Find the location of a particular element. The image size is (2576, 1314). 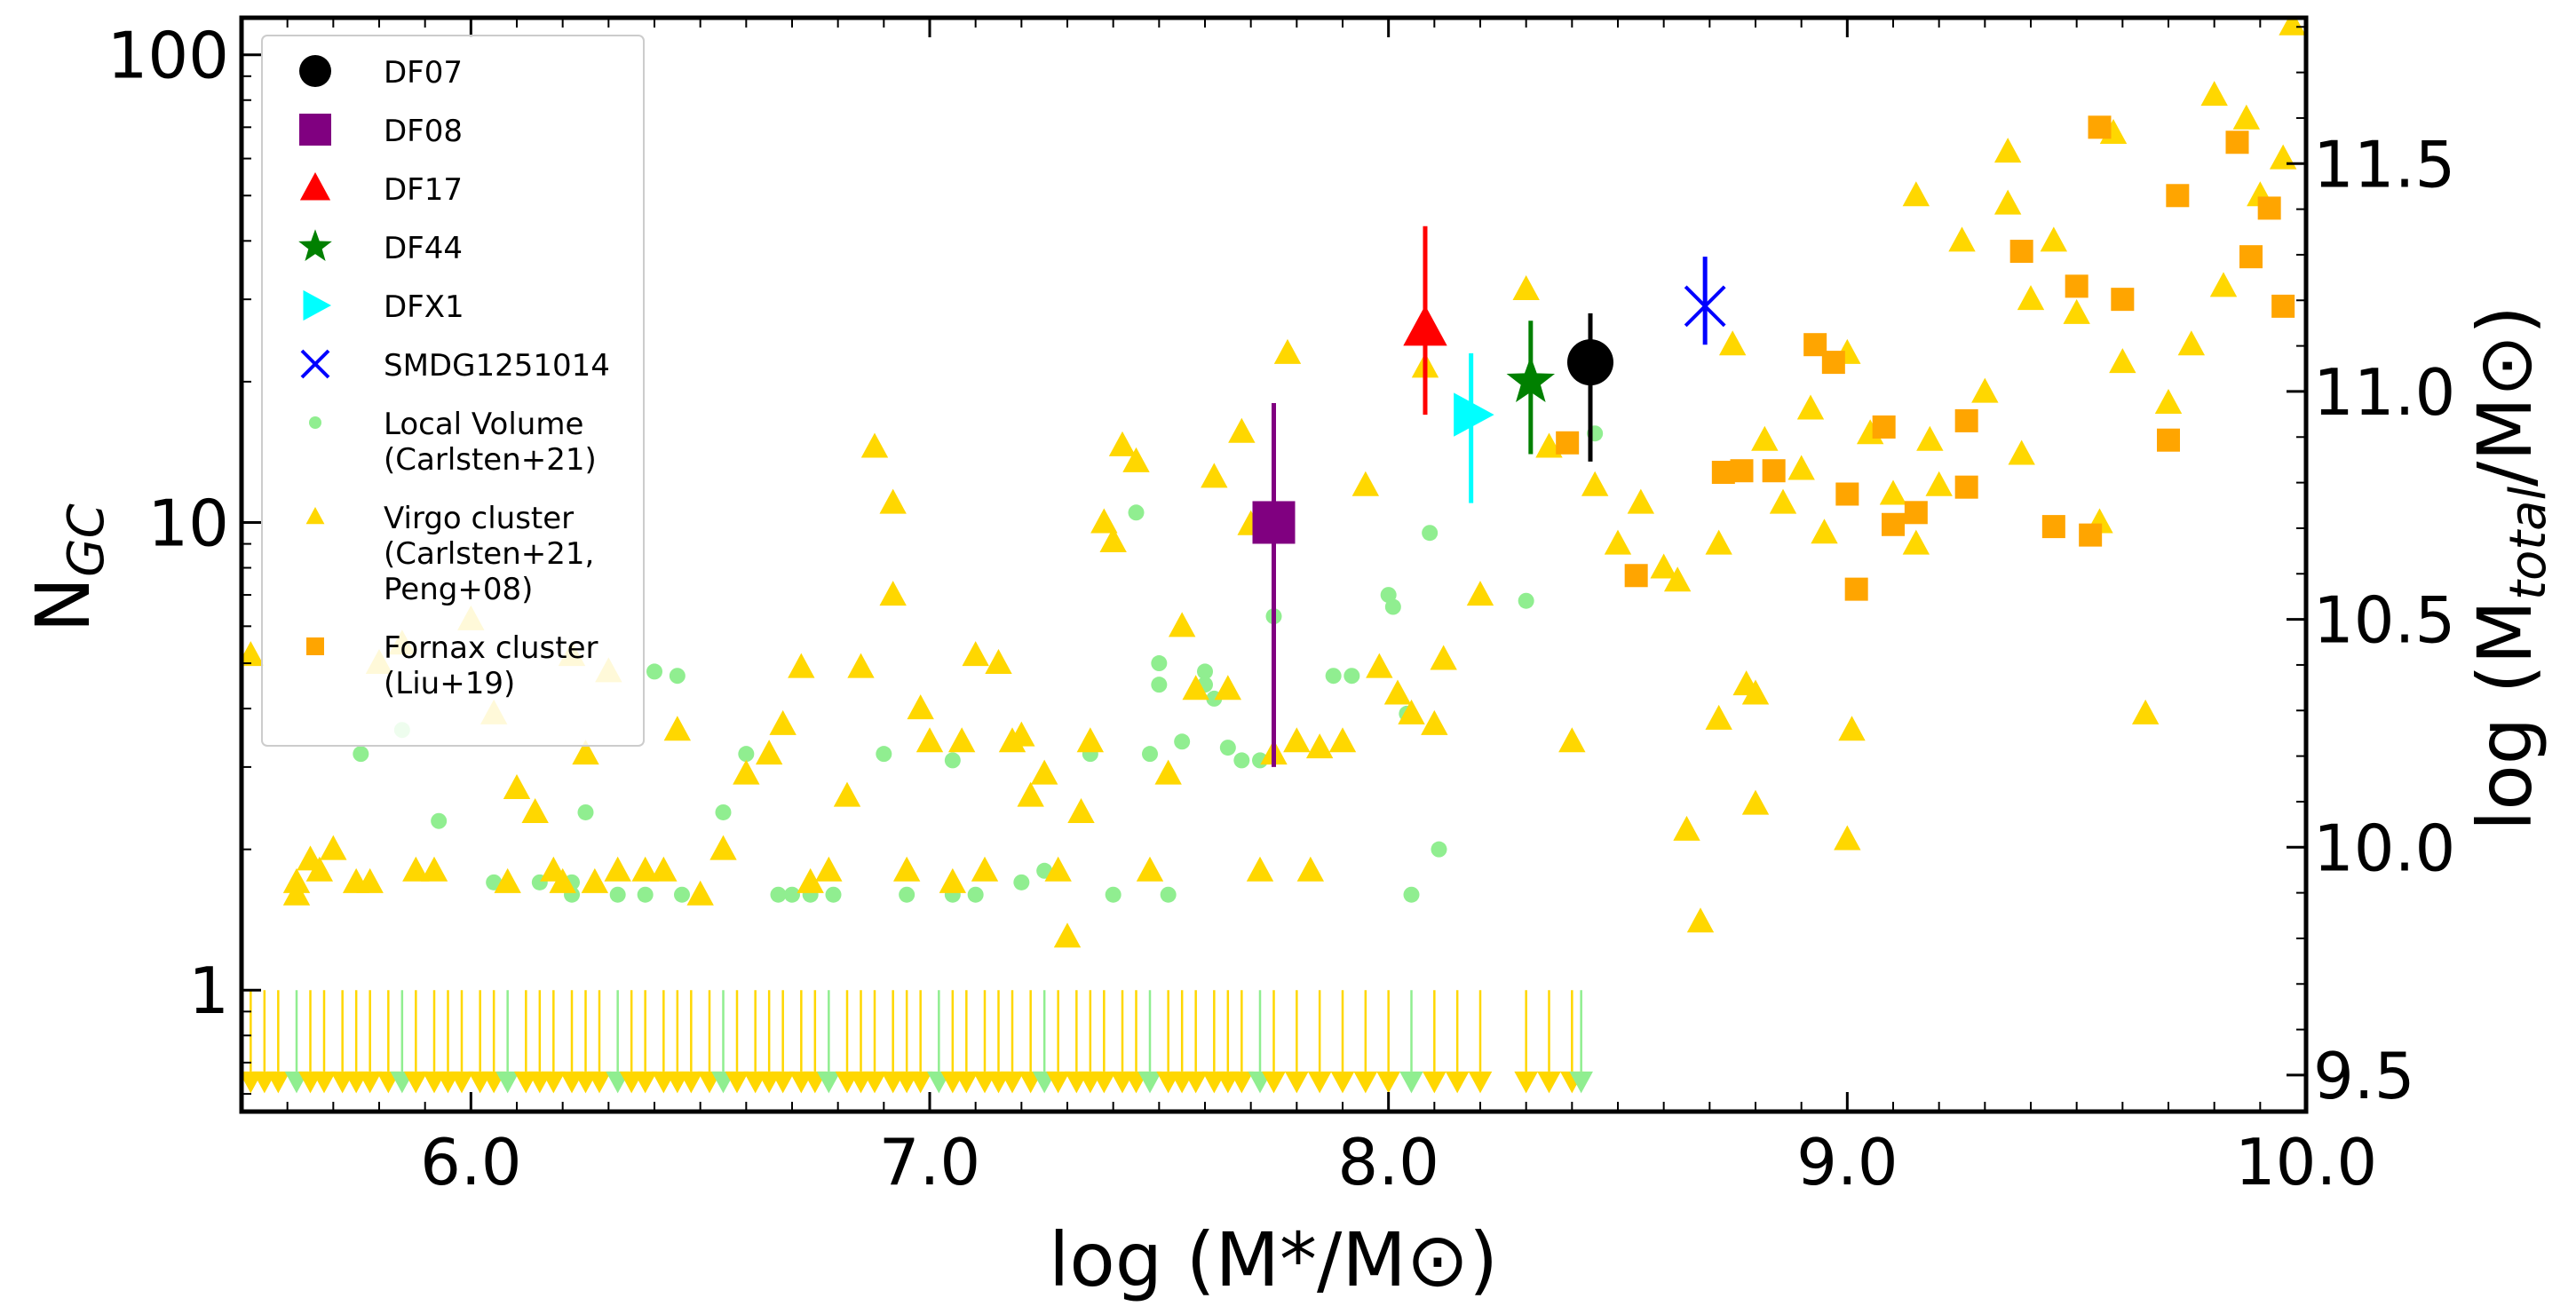

y-tick-label: 1 is located at coordinates (209, 991).